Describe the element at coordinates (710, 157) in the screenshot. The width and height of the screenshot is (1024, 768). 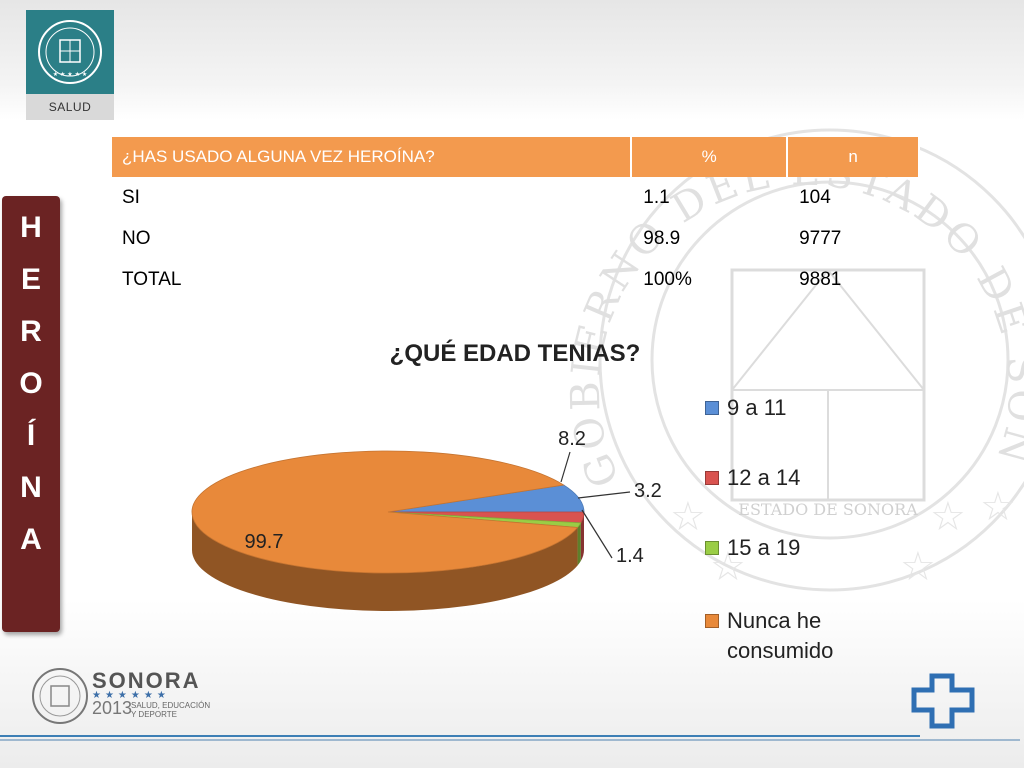
I see `table-header-percent: %` at that location.